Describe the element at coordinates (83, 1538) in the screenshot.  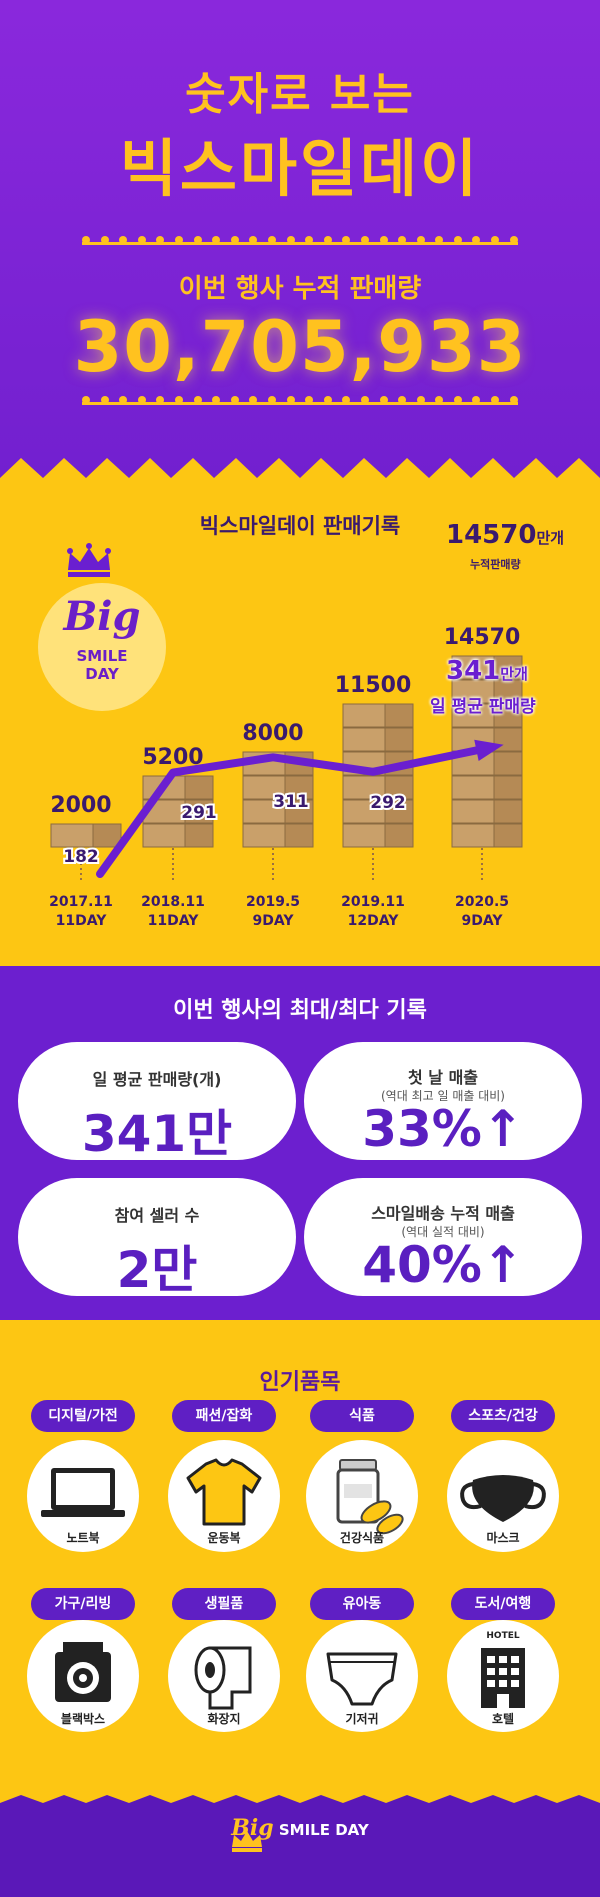
I see `item-label: 노트북` at that location.